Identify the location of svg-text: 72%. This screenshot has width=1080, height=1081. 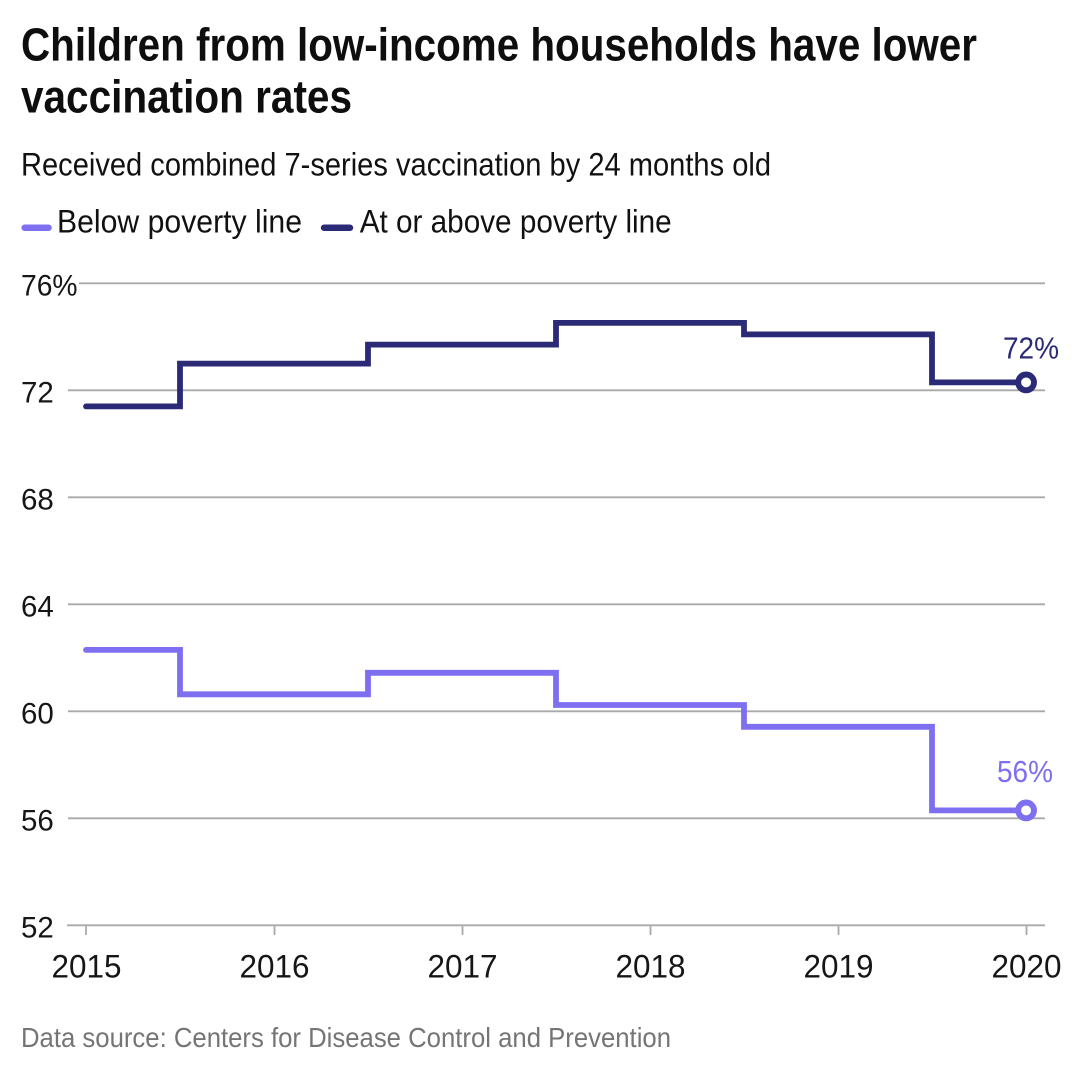
(1031, 347).